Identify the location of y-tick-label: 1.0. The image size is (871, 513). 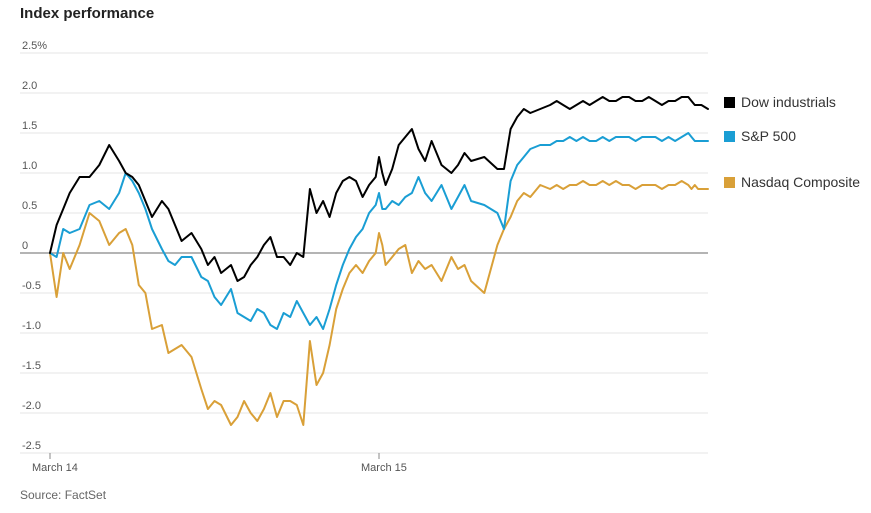
(29, 166).